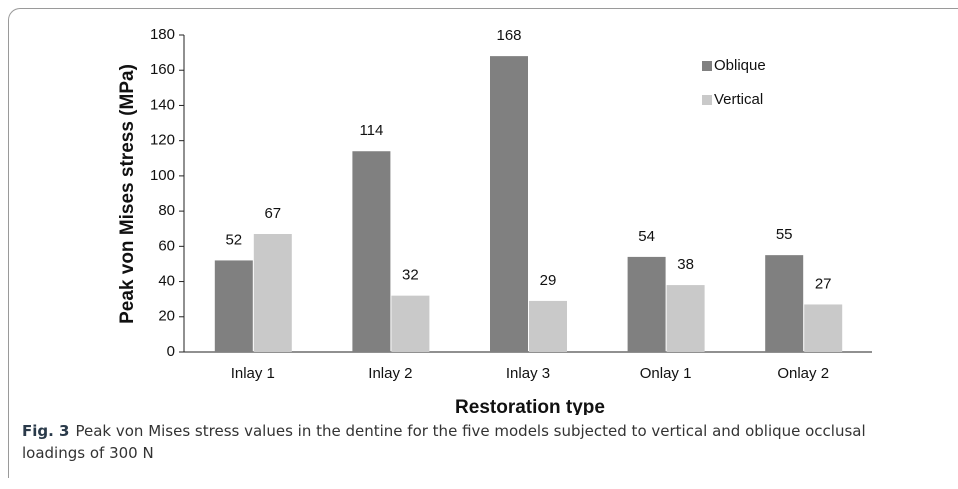 The image size is (958, 489). Describe the element at coordinates (162, 69) in the screenshot. I see `y-tick-label: 160` at that location.